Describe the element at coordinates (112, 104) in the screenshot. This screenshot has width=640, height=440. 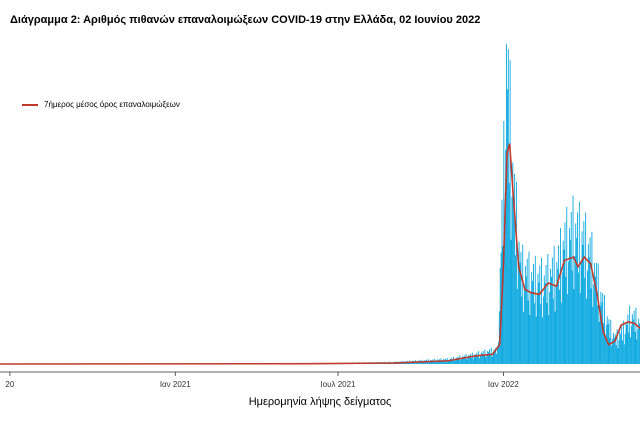
I see `legend-label: 7ήμερος μέσος όρος επαναλοιμώξεων` at that location.